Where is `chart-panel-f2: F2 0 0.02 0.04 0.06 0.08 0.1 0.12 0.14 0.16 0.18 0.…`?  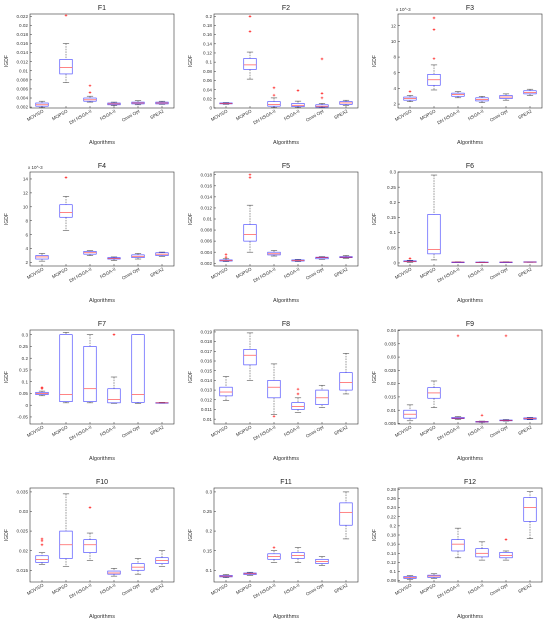 chart-panel-f2: F2 0 0.02 0.04 0.06 0.08 0.1 0.12 0.14 0.16 0.18 0.… is located at coordinates (273, 75).